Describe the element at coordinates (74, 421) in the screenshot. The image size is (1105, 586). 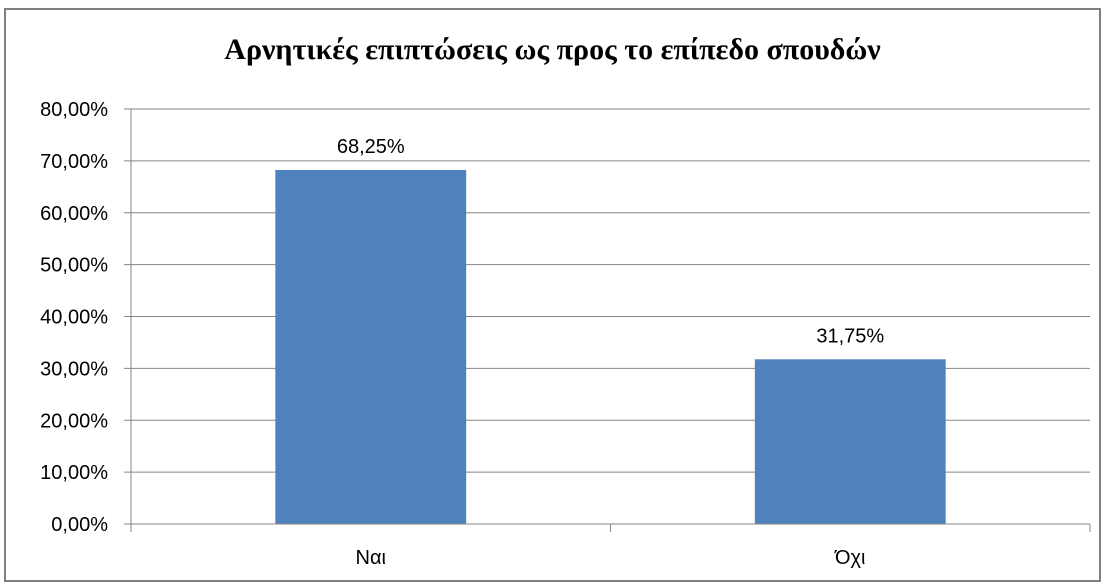
I see `y-tick-label: 20,00%` at that location.